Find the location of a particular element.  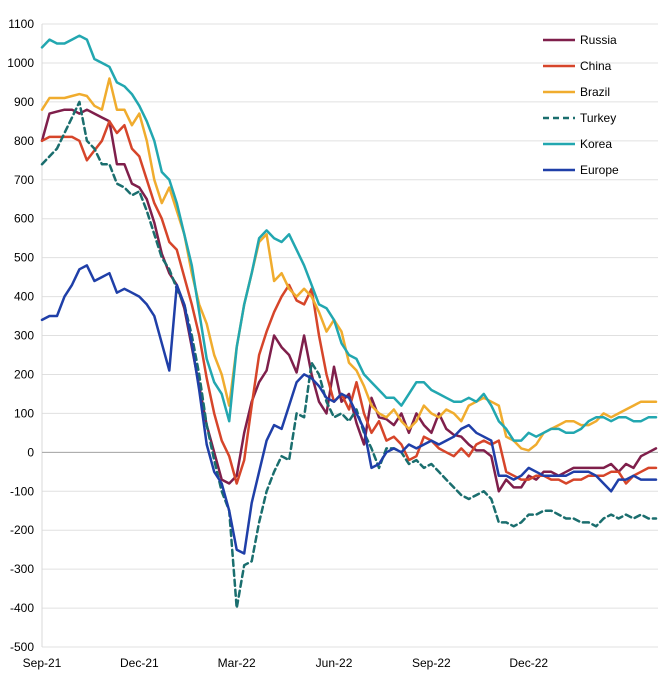

y-tick-label: 800 is located at coordinates (24, 141).